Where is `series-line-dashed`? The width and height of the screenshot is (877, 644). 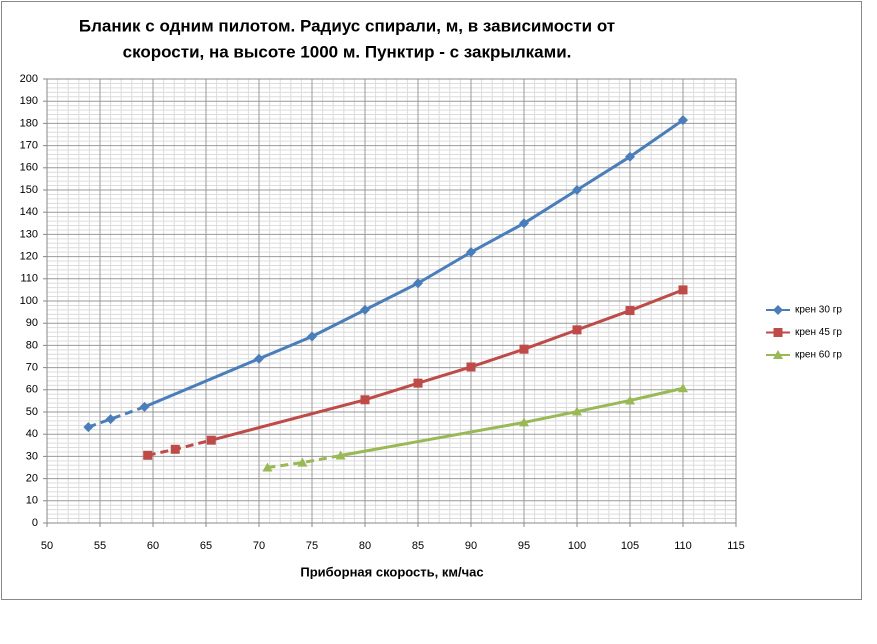
series-line-dashed is located at coordinates (116, 417).